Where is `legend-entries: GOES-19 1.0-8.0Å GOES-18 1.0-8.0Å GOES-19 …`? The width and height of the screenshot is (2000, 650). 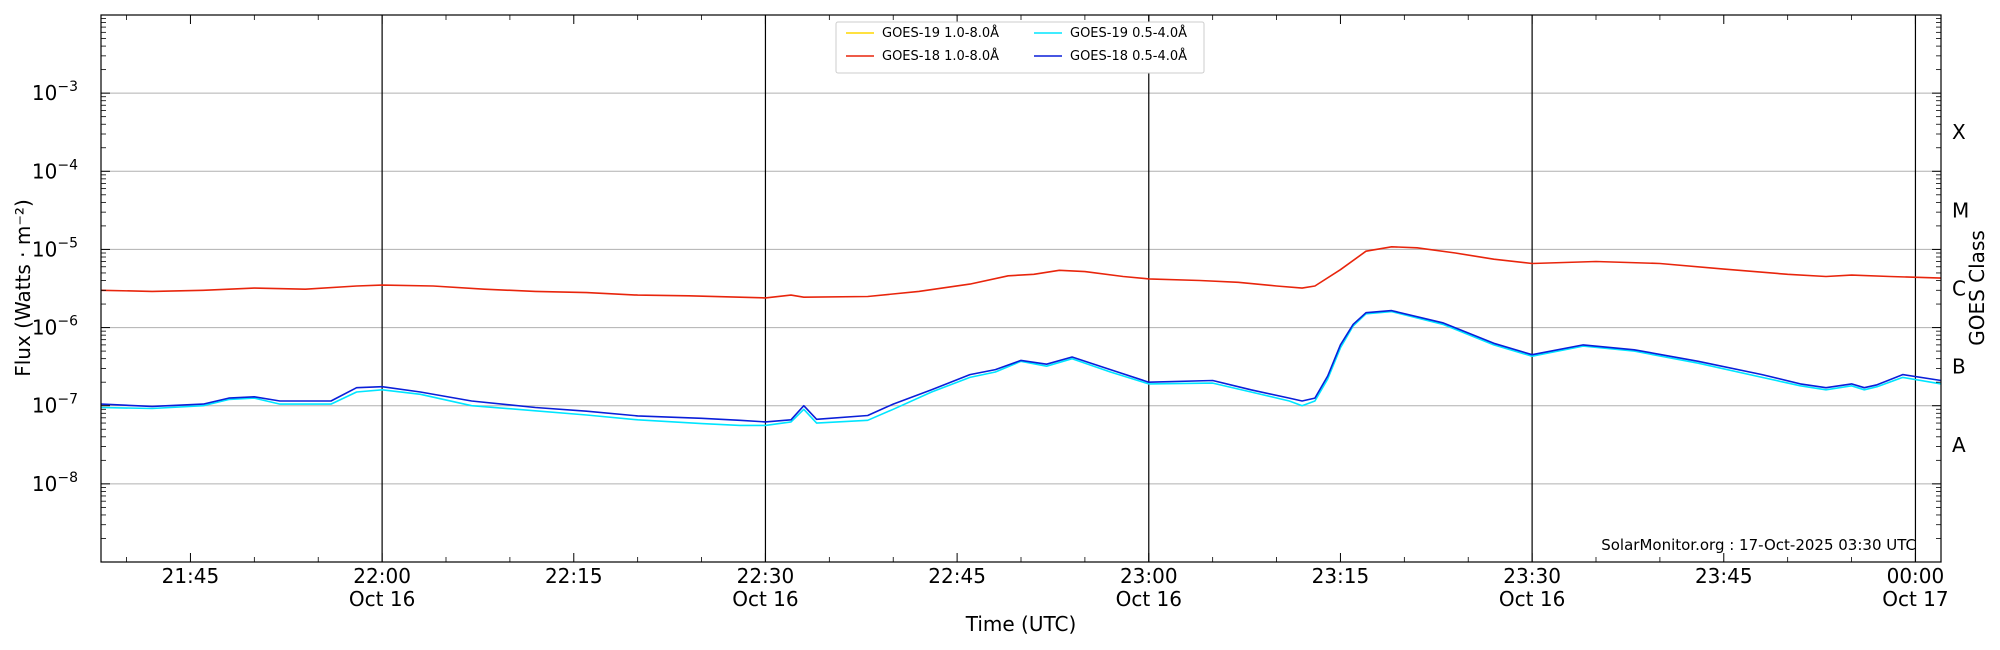 legend-entries: GOES-19 1.0-8.0Å GOES-18 1.0-8.0Å GOES-19 … is located at coordinates (1016, 44).